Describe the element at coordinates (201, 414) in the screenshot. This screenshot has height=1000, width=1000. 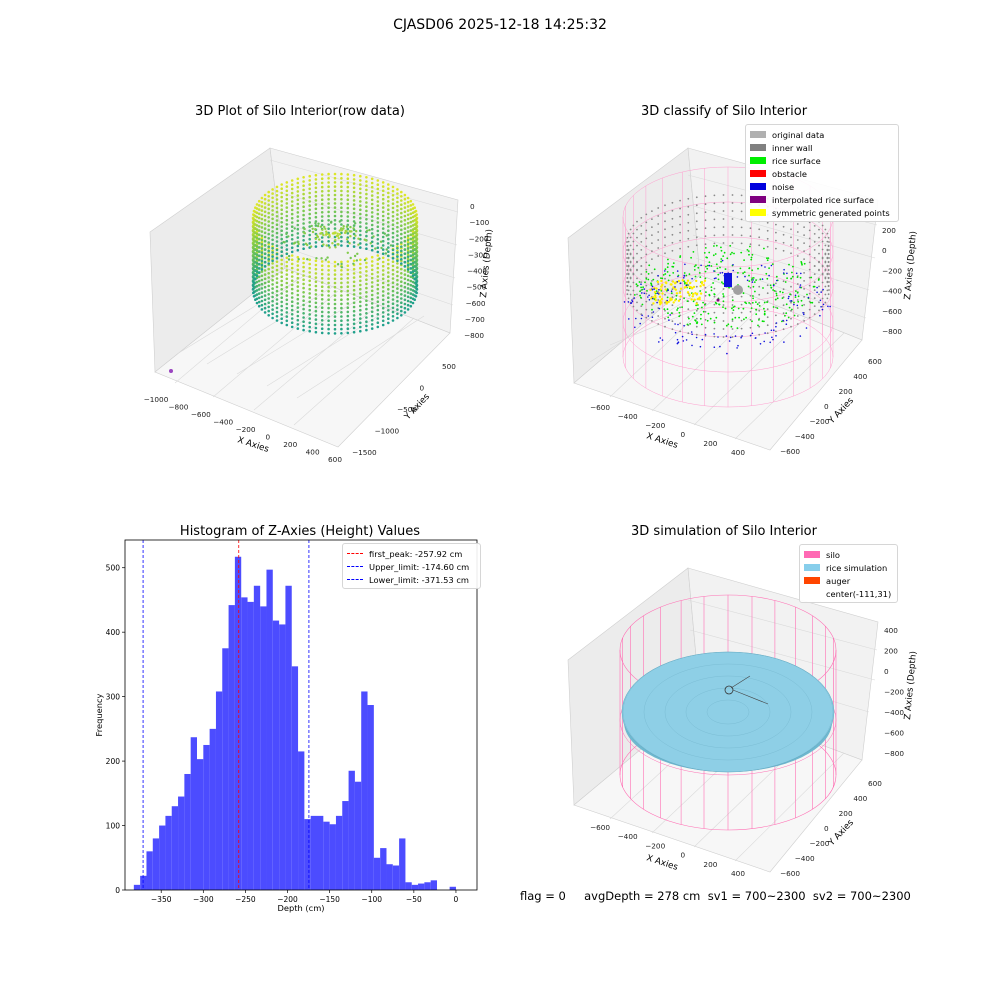
I see `raw-x-tick: −600` at that location.